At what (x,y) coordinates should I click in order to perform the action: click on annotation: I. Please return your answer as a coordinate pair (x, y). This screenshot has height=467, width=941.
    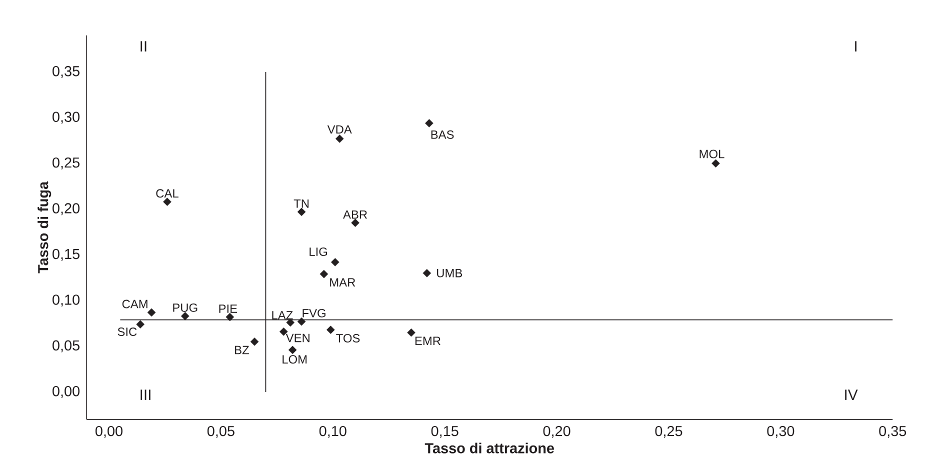
    Looking at the image, I should click on (855, 46).